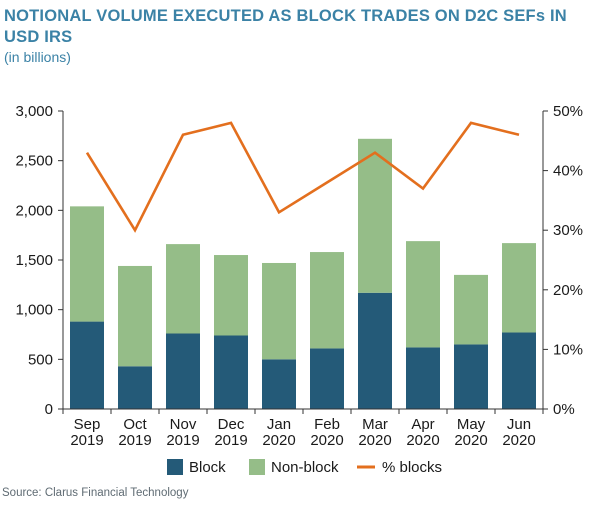 Image resolution: width=593 pixels, height=511 pixels. What do you see at coordinates (95, 493) in the screenshot?
I see `source-note: Source: Clarus Financial Technology` at bounding box center [95, 493].